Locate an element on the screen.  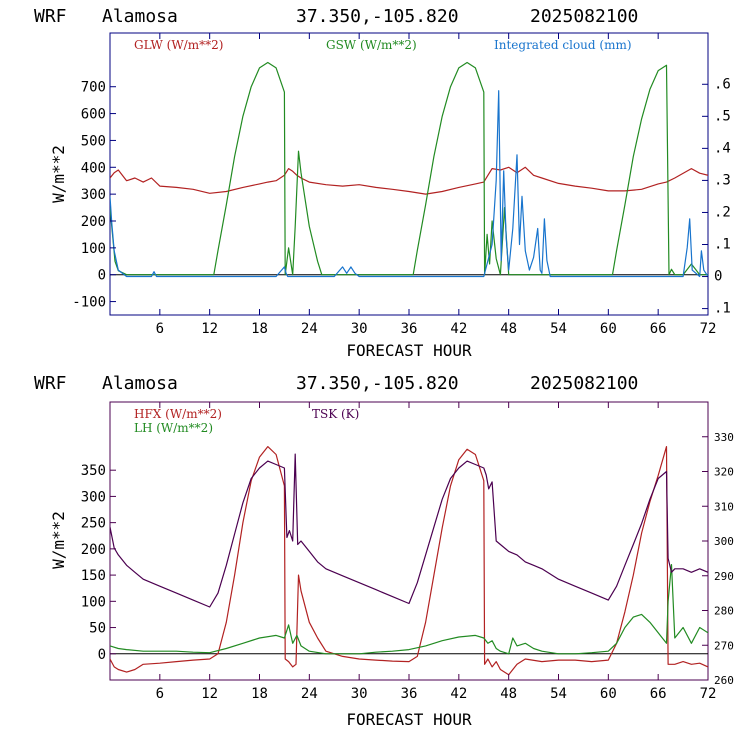
y2-tick-label: .4 is located at coordinates (722, 148).